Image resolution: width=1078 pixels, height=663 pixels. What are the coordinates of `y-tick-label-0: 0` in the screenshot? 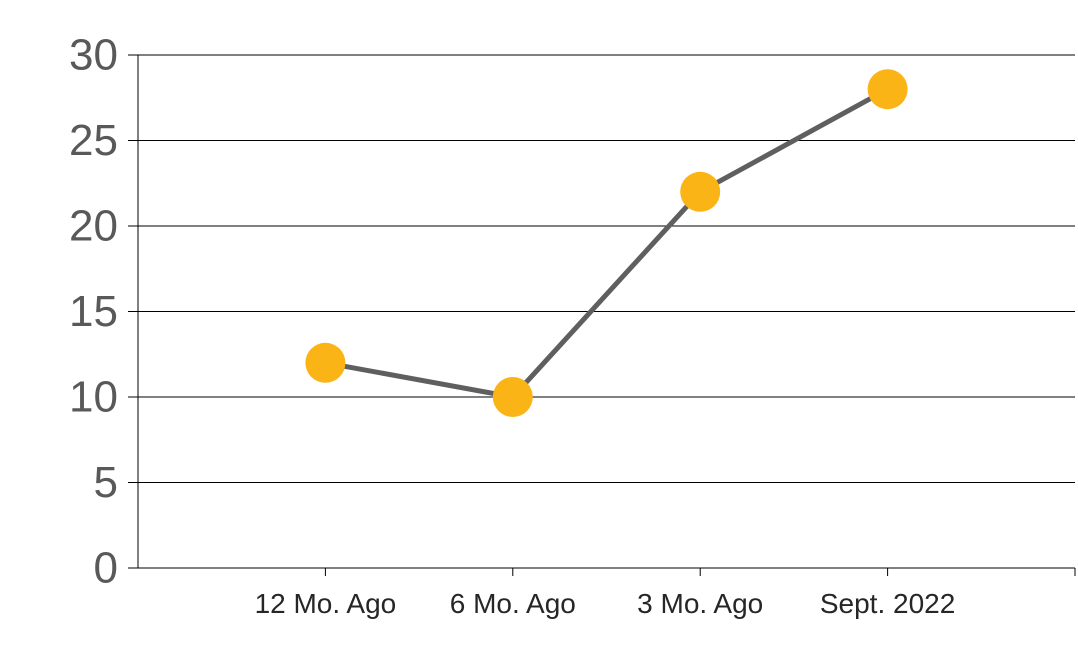 It's located at (106, 568).